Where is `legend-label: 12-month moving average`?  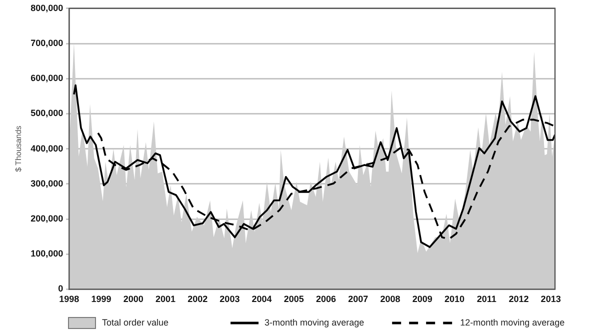
legend-label: 12-month moving average is located at coordinates (512, 322).